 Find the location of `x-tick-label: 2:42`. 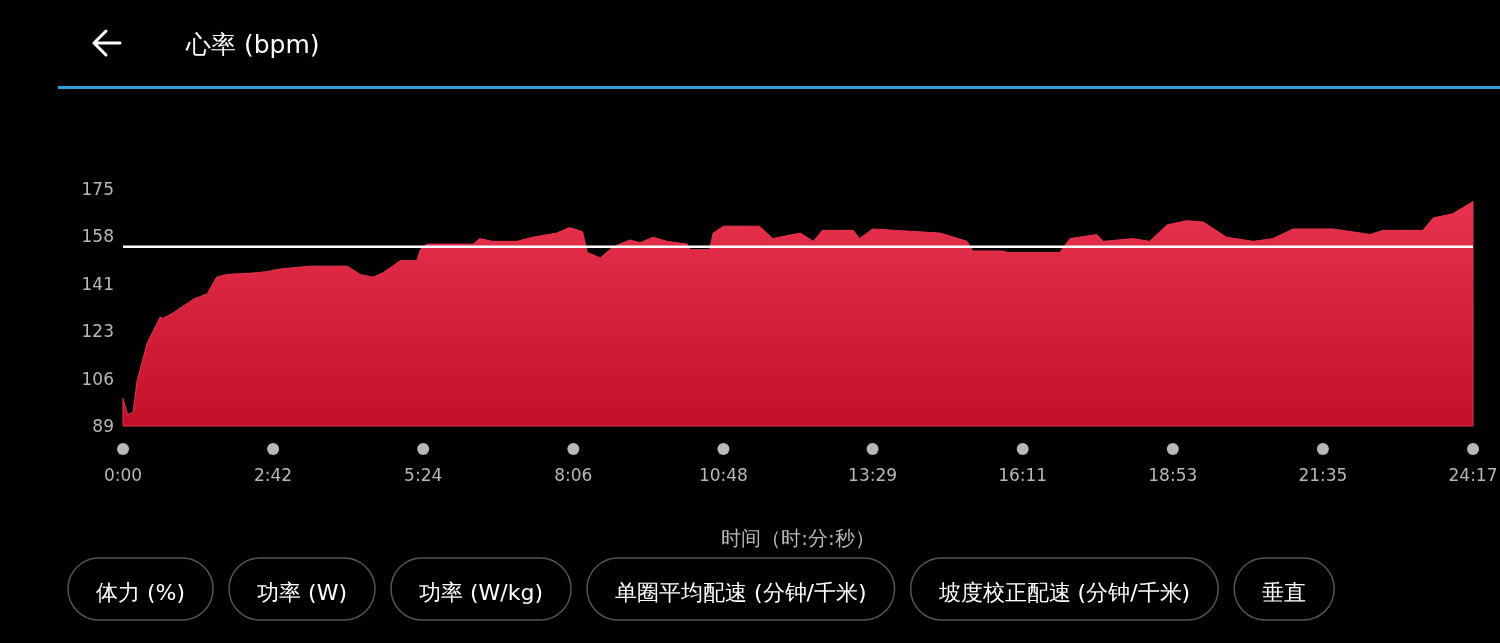

x-tick-label: 2:42 is located at coordinates (273, 475).